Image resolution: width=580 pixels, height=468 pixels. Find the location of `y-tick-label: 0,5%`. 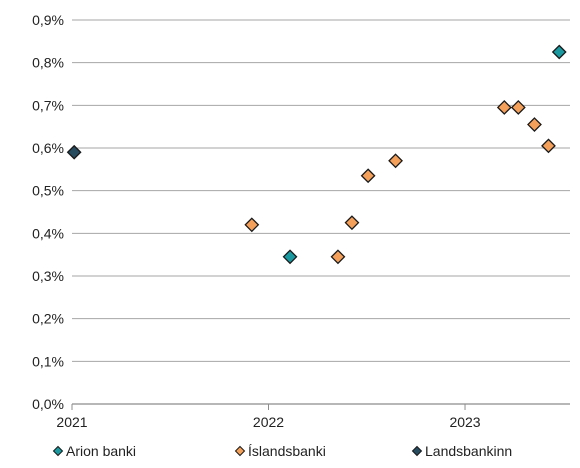

y-tick-label: 0,5% is located at coordinates (48, 191).